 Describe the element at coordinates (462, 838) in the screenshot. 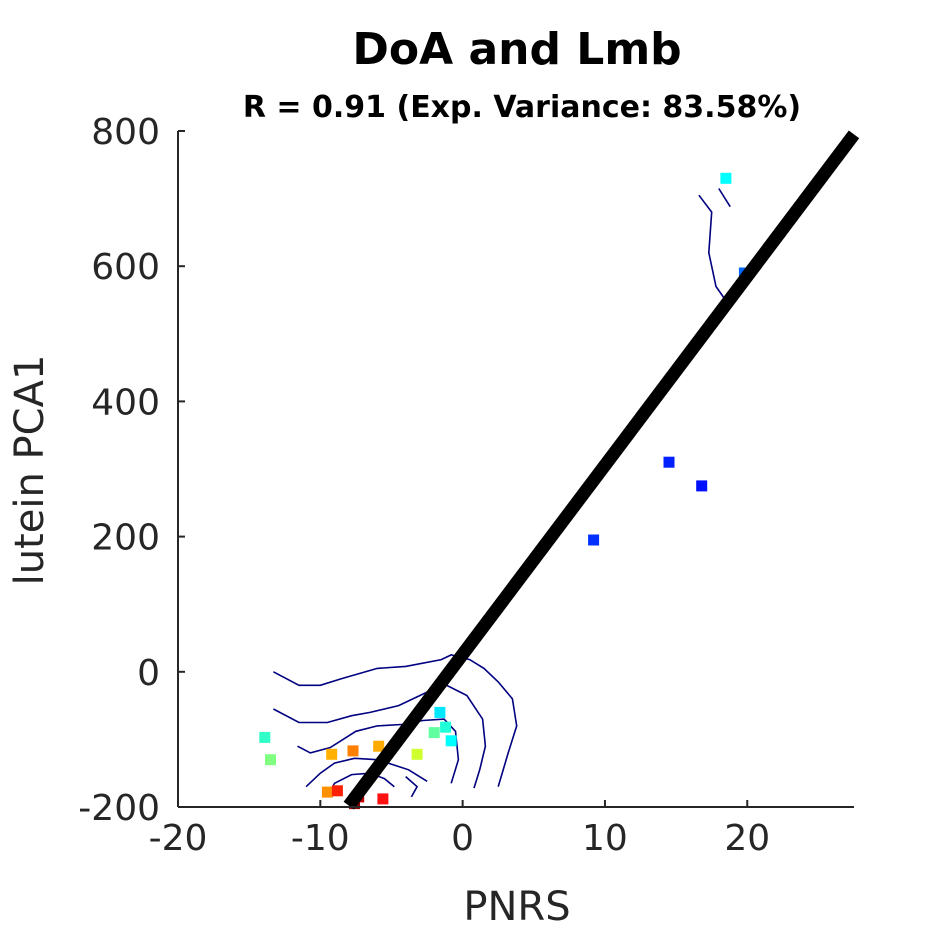

I see `x-tick-label: 0` at that location.